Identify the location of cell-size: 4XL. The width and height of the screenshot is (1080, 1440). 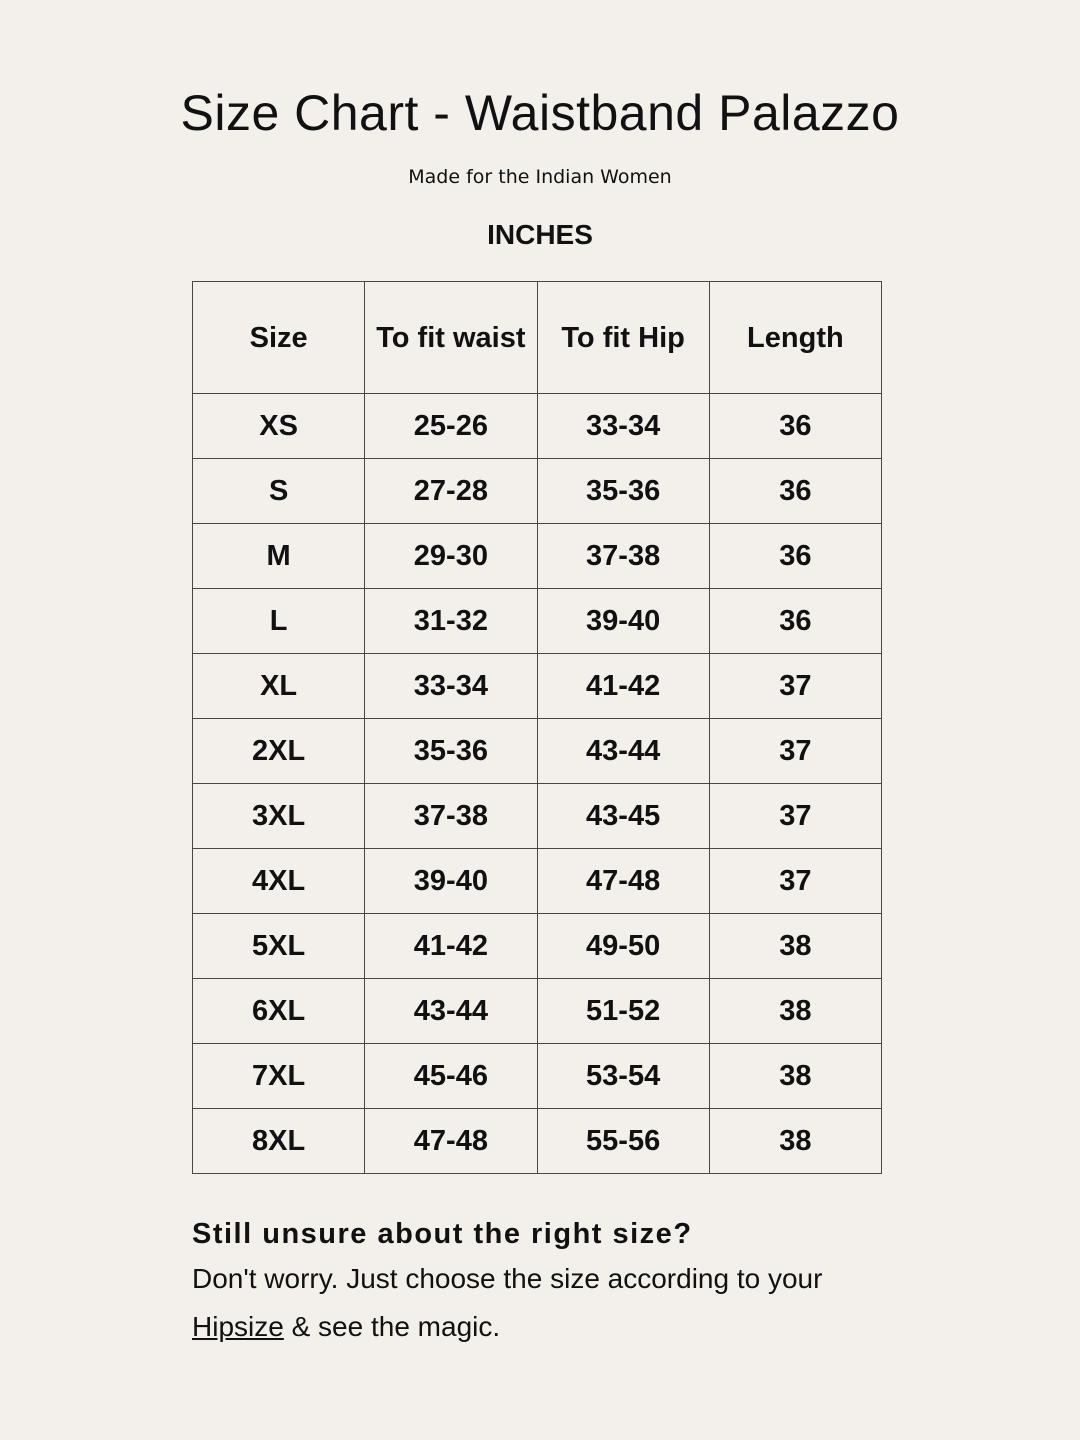
(278, 881).